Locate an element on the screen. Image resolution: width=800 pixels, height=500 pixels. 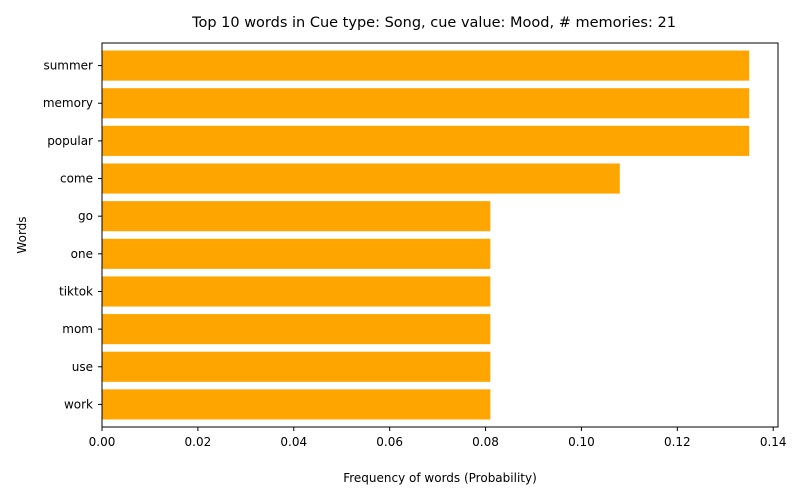
bar-popular is located at coordinates (426, 140).